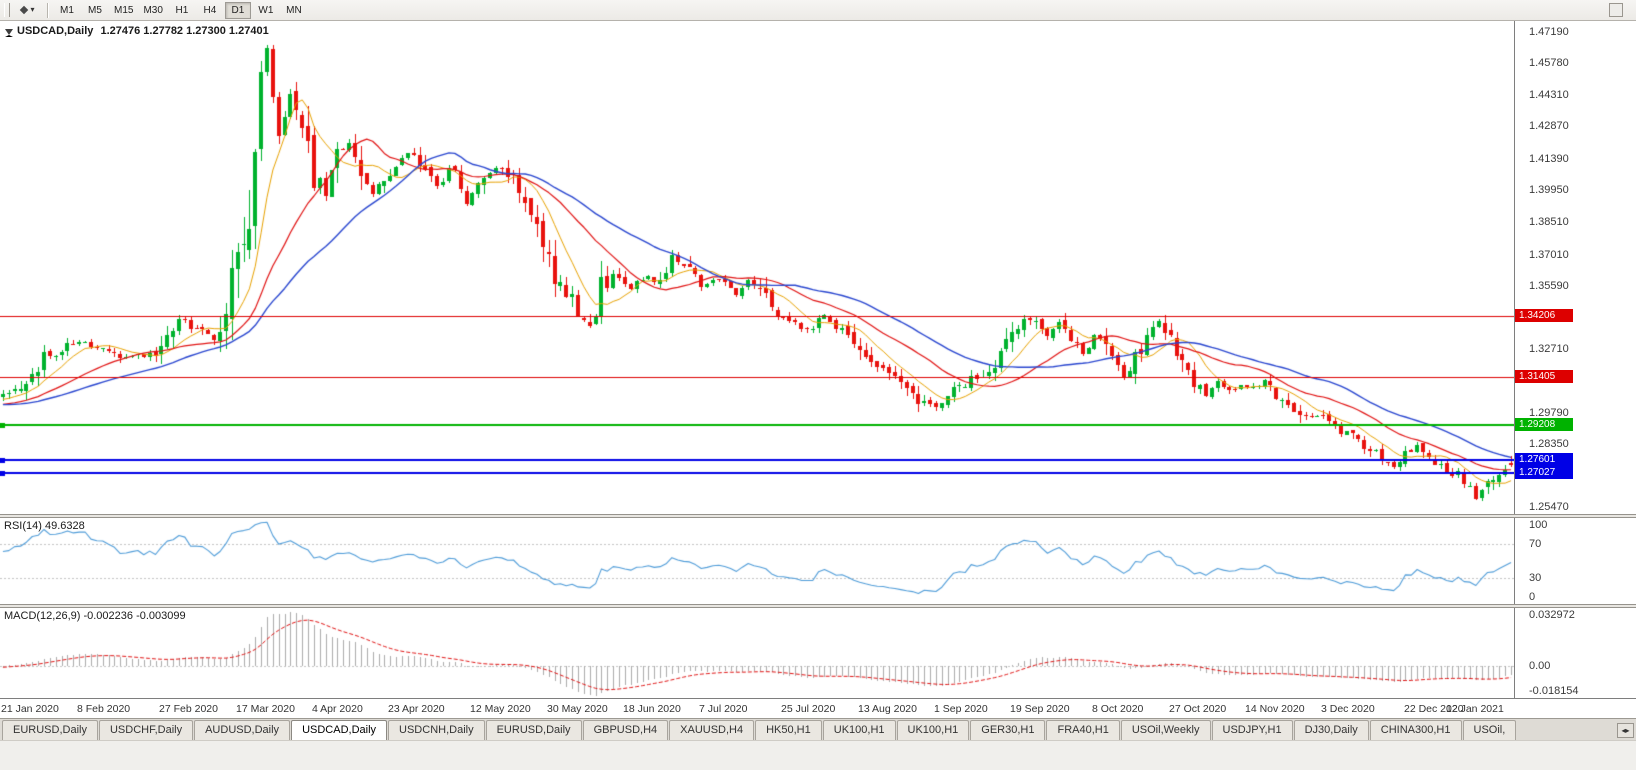  Describe the element at coordinates (44, 526) in the screenshot. I see `rsi-label: RSI(14) 49.6328` at that location.